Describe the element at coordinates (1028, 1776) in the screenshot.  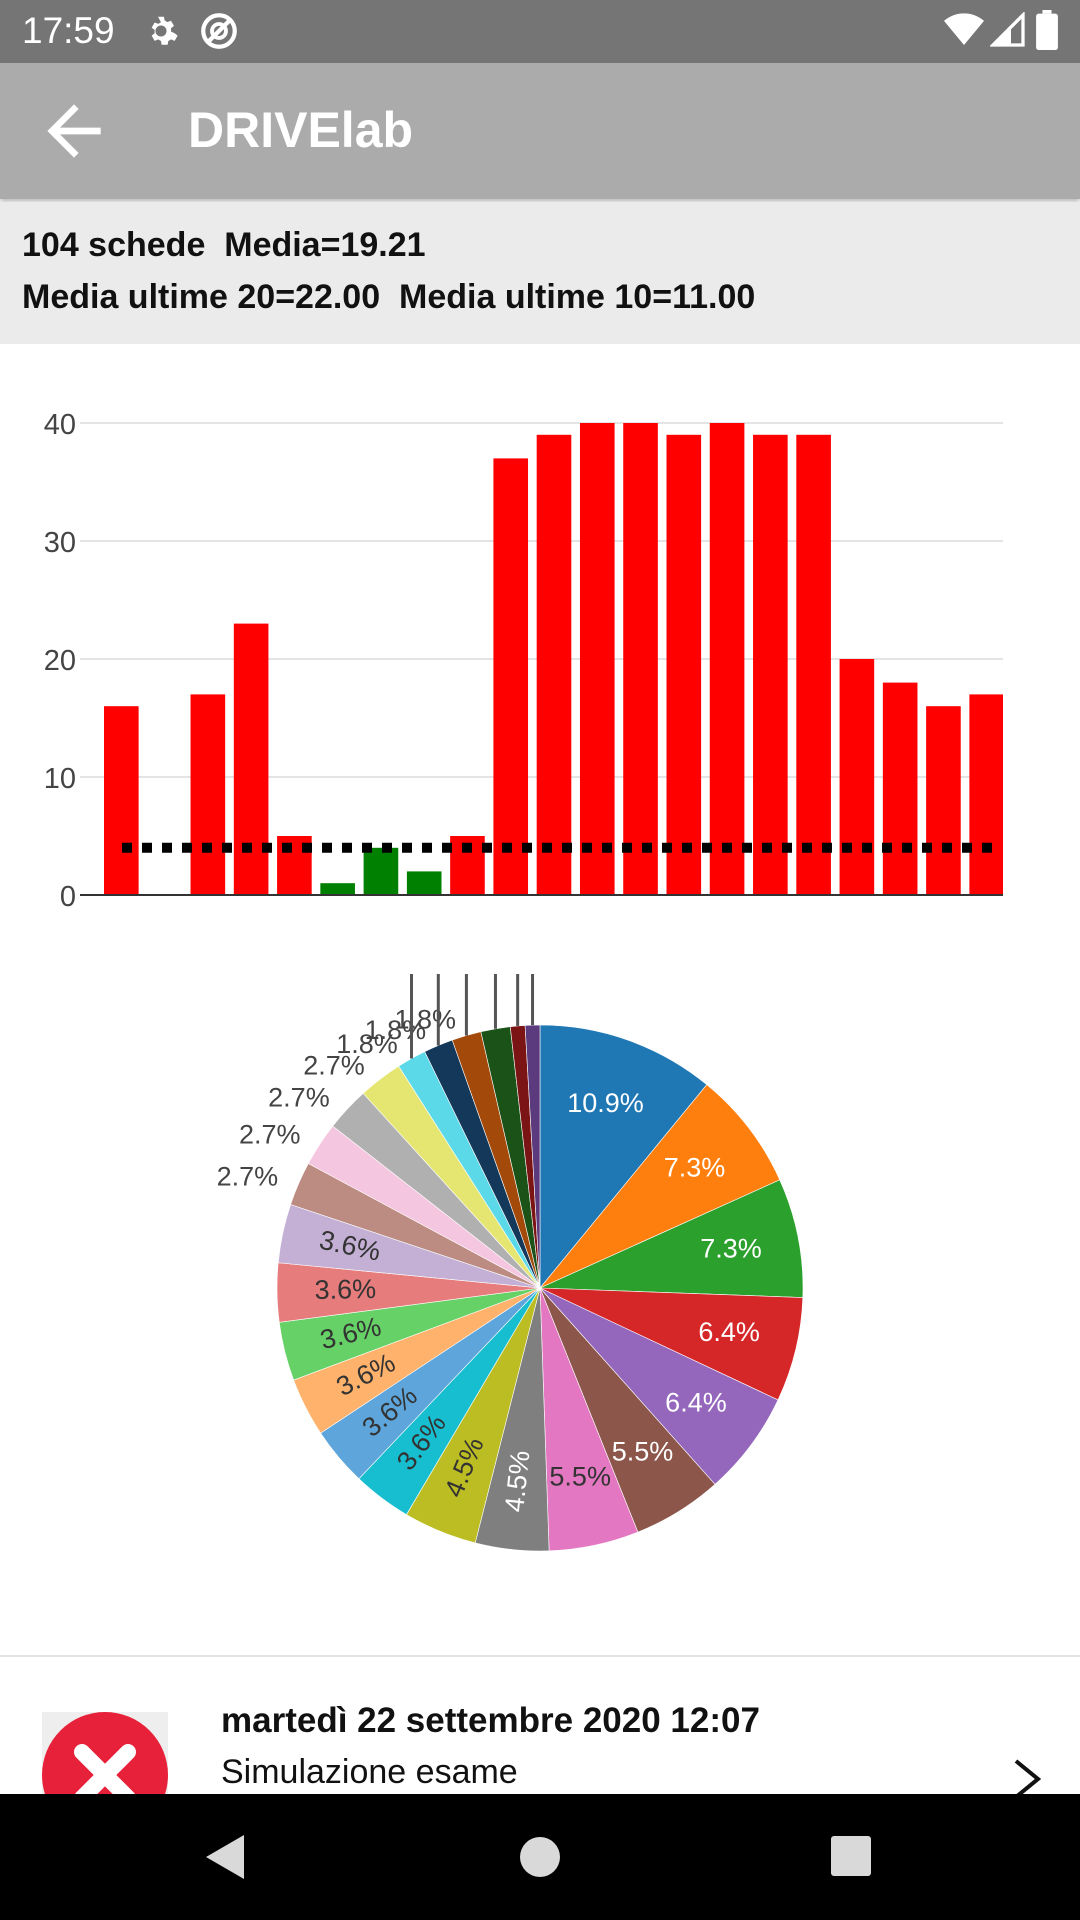
I see `chevron-right-icon` at that location.